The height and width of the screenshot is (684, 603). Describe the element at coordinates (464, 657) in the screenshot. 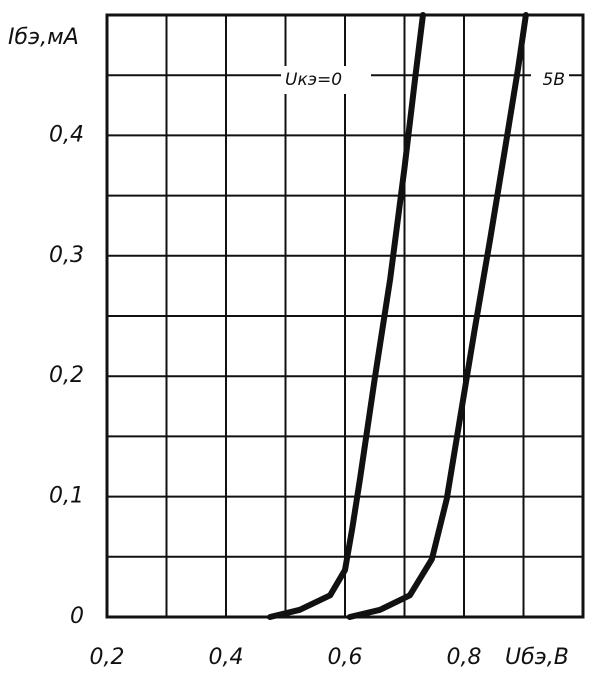

I see `x-tick-label: 0,8` at that location.